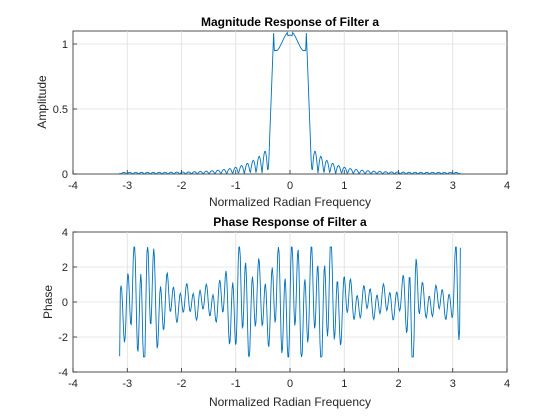 Image resolution: width=560 pixels, height=420 pixels. Describe the element at coordinates (65, 268) in the screenshot. I see `phase-y-tick-label: 2` at that location.